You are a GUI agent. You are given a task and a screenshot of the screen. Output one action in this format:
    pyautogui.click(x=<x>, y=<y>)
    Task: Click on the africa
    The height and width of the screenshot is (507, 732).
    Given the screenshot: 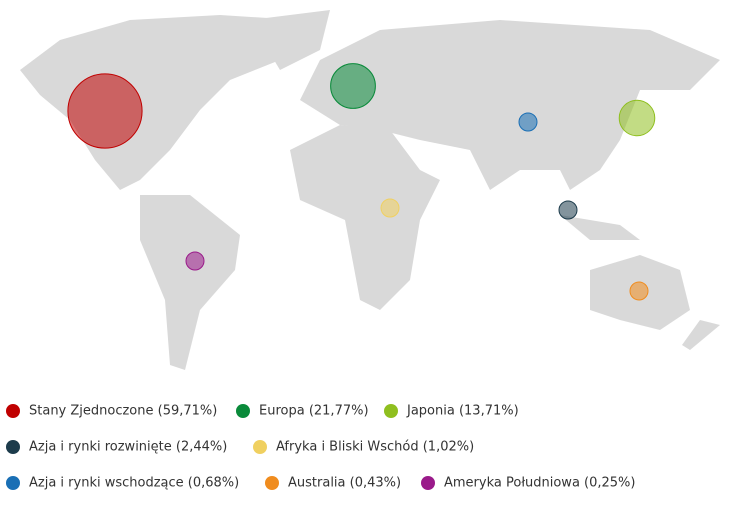 What is the action you would take?
    pyautogui.click(x=365, y=217)
    